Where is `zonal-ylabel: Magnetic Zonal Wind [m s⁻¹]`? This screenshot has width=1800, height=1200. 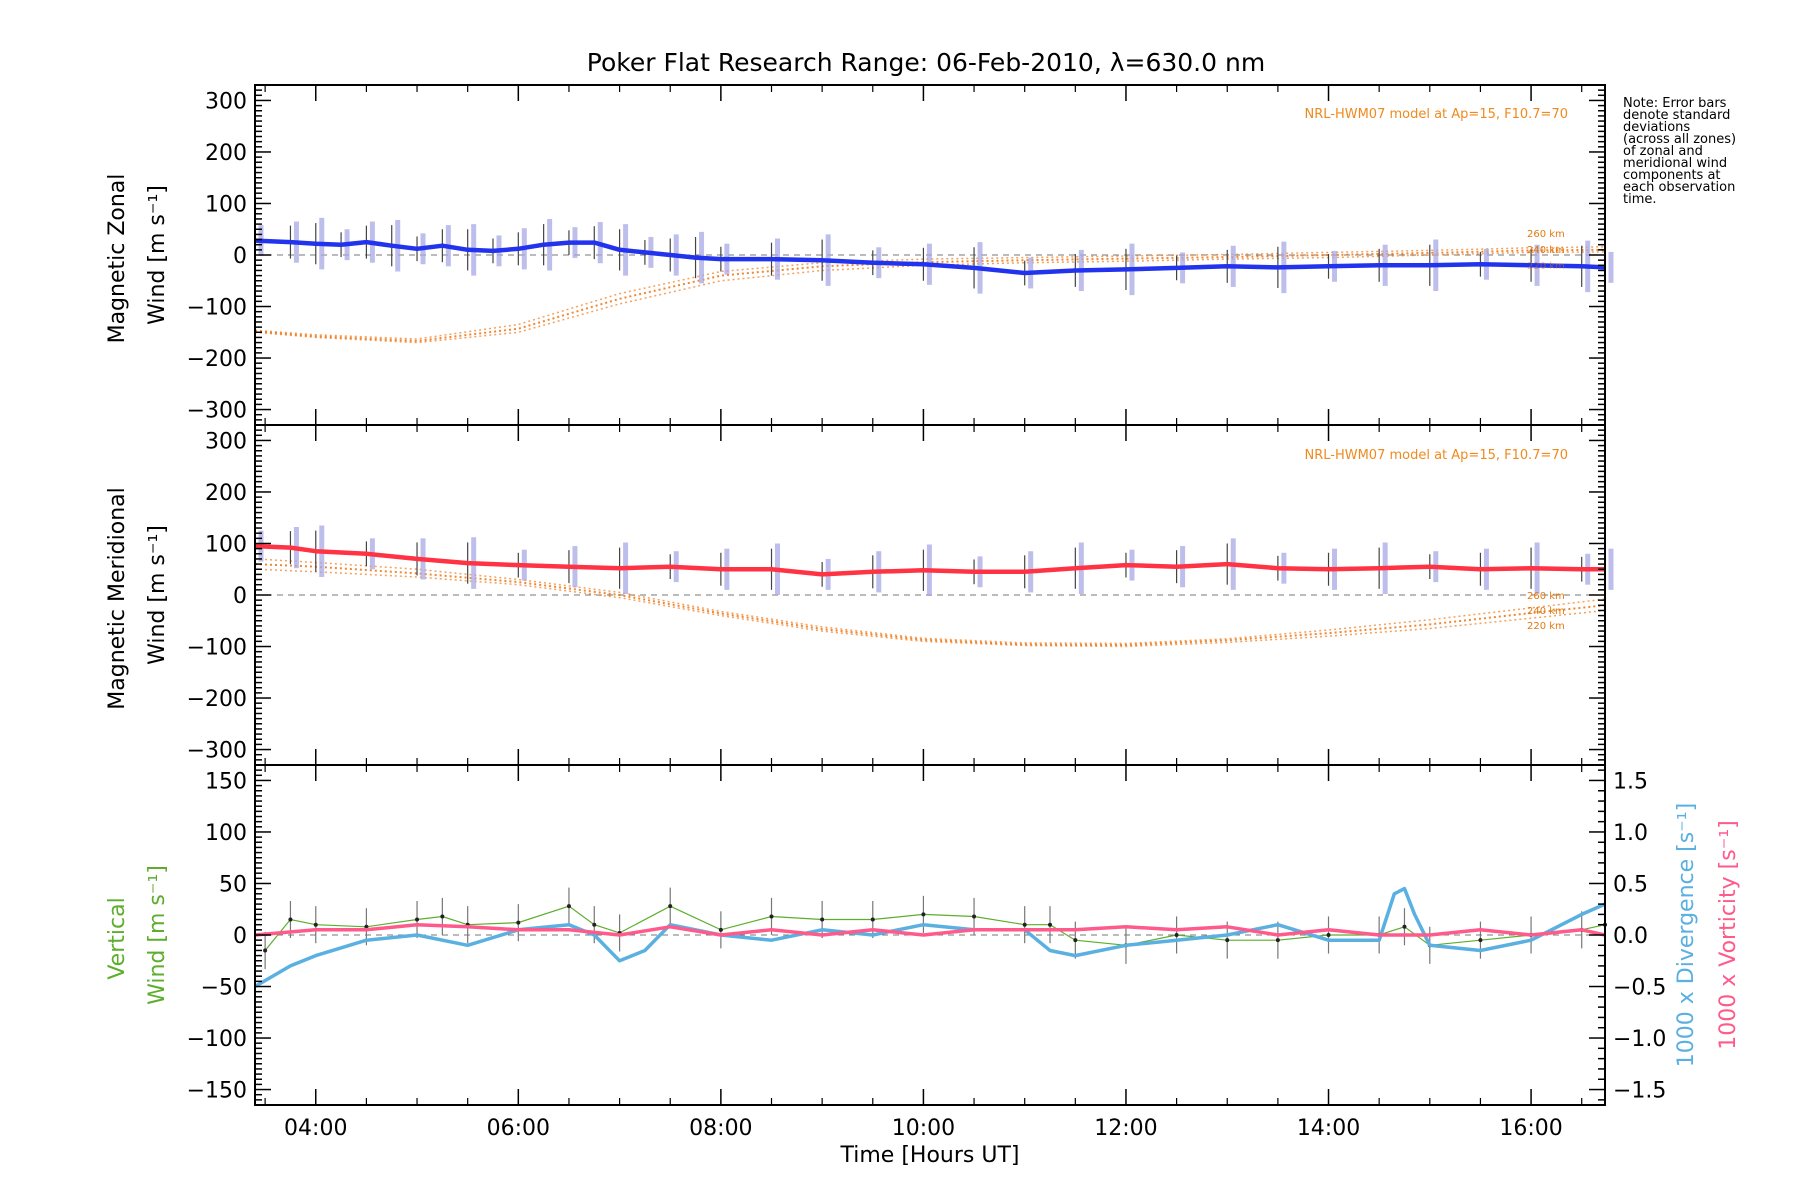 zonal-ylabel: Magnetic Zonal Wind [m s⁻¹] is located at coordinates (137, 255).